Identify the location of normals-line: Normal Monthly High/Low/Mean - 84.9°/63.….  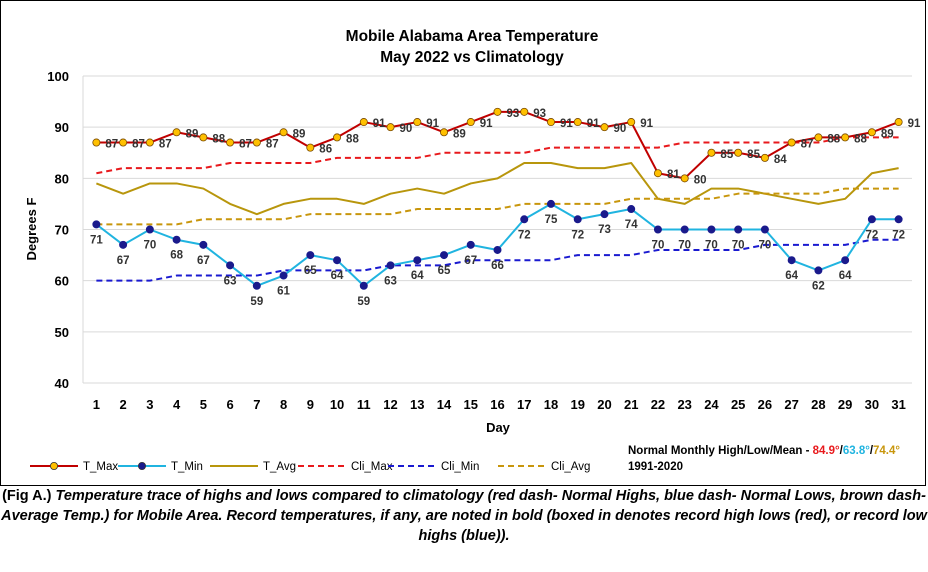
(764, 451).